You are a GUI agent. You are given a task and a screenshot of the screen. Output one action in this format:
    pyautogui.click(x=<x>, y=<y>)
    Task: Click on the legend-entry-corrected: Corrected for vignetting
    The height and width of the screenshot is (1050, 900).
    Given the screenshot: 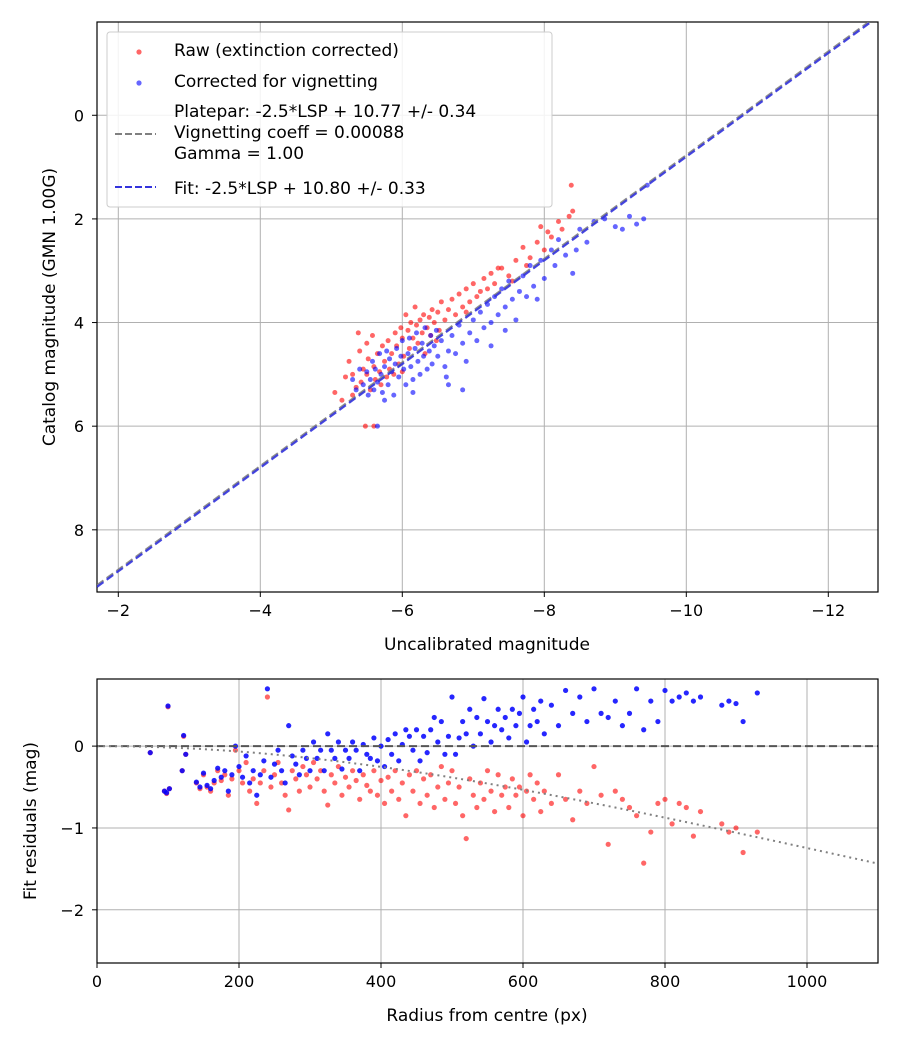 What is the action you would take?
    pyautogui.click(x=257, y=82)
    